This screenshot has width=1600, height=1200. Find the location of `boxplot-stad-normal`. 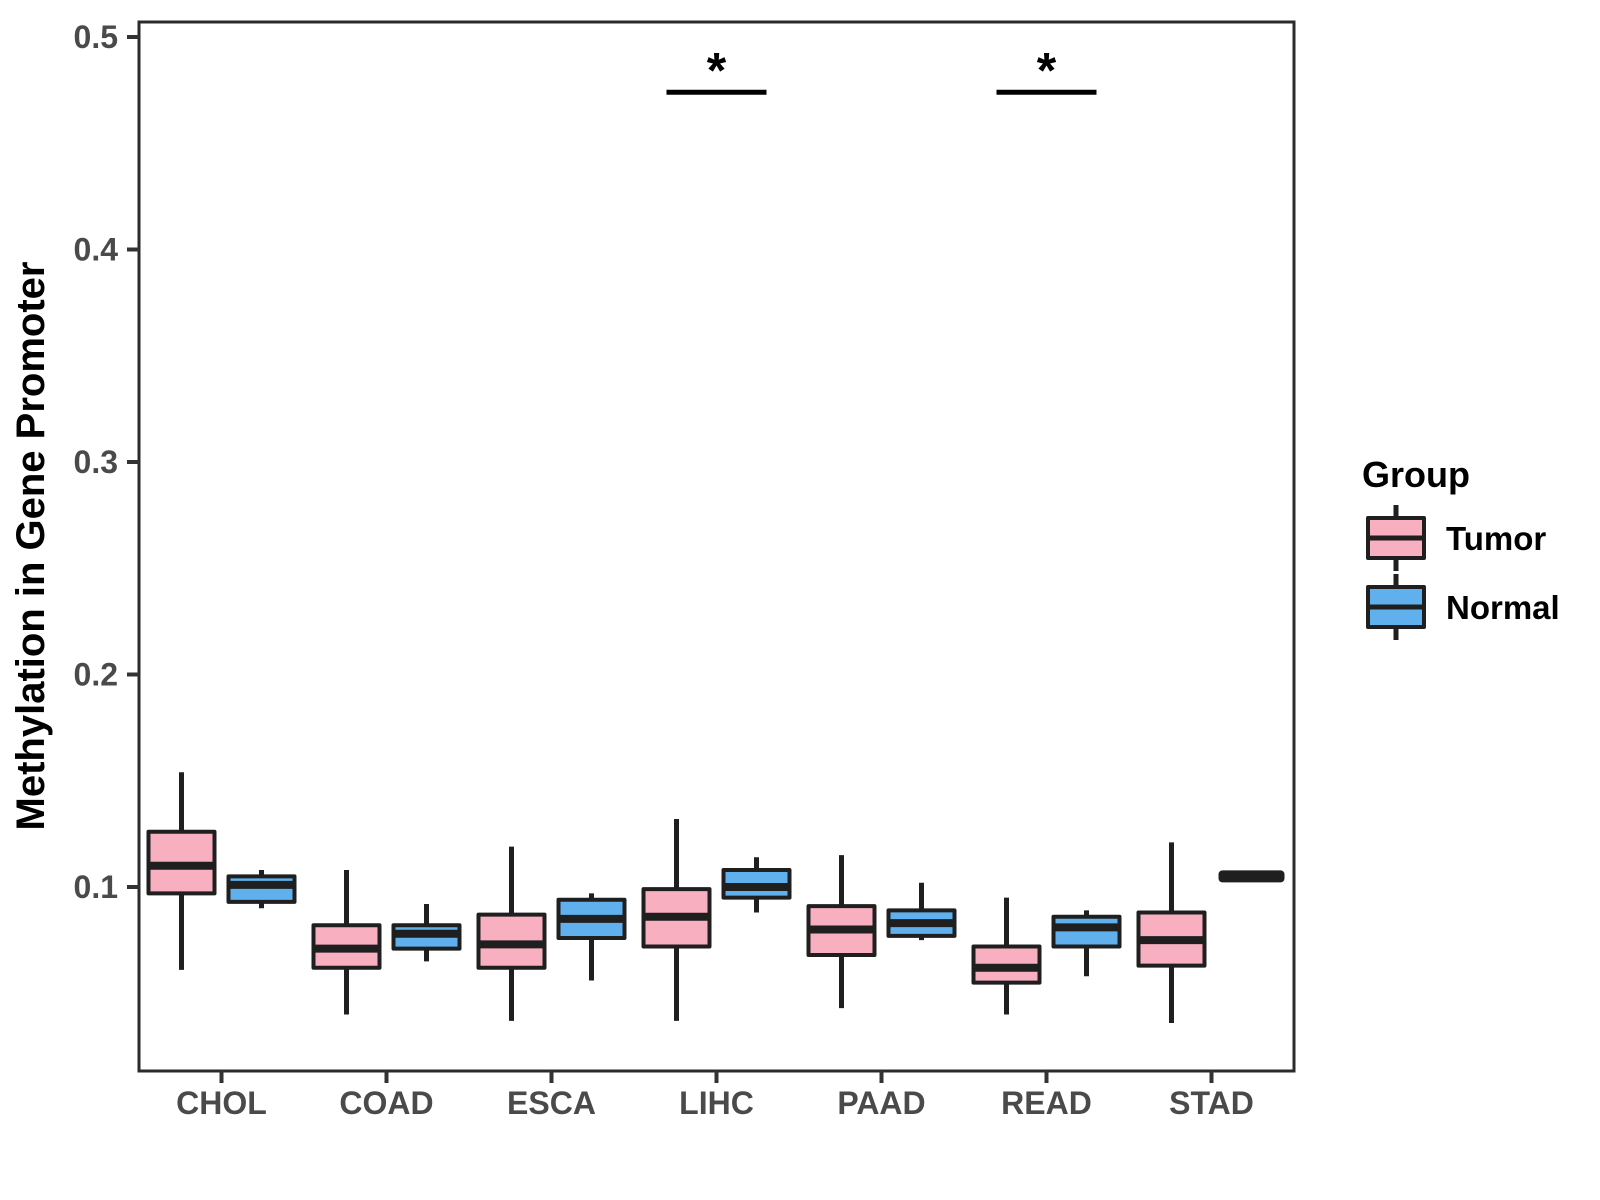

boxplot-stad-normal is located at coordinates (1251, 876).